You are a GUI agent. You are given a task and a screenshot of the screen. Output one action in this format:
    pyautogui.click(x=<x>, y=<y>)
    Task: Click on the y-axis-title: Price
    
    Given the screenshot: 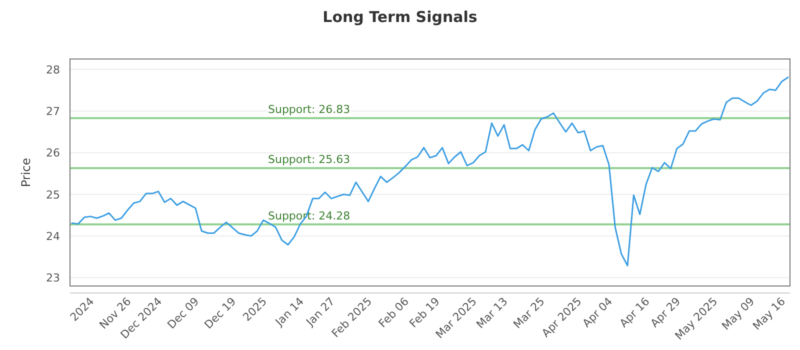 What is the action you would take?
    pyautogui.click(x=26, y=173)
    